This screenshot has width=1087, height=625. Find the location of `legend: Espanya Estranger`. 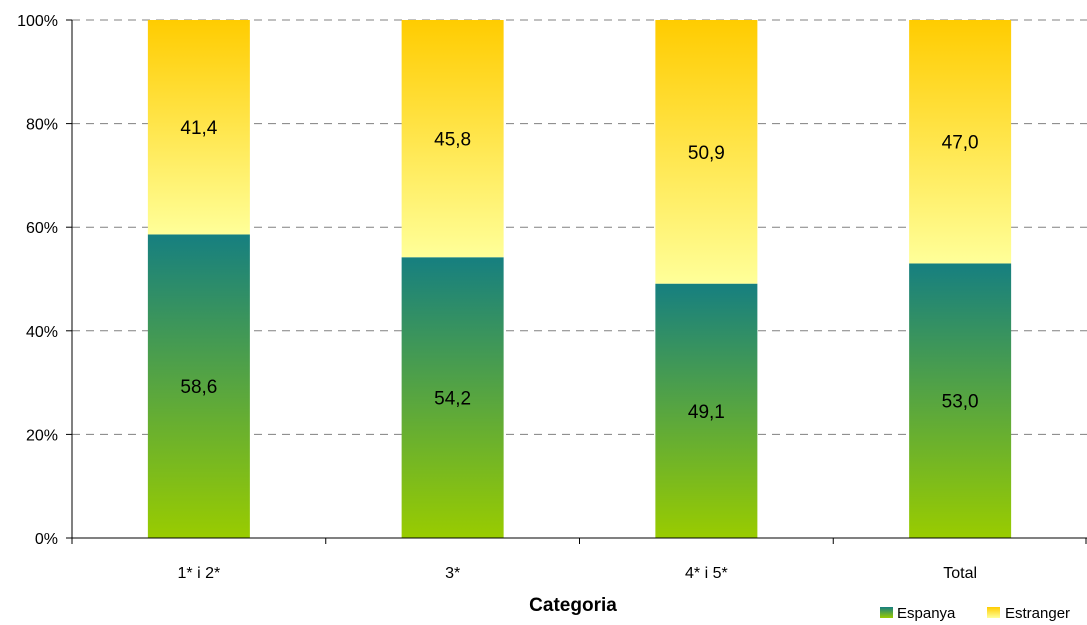

legend: Espanya Estranger is located at coordinates (975, 613).